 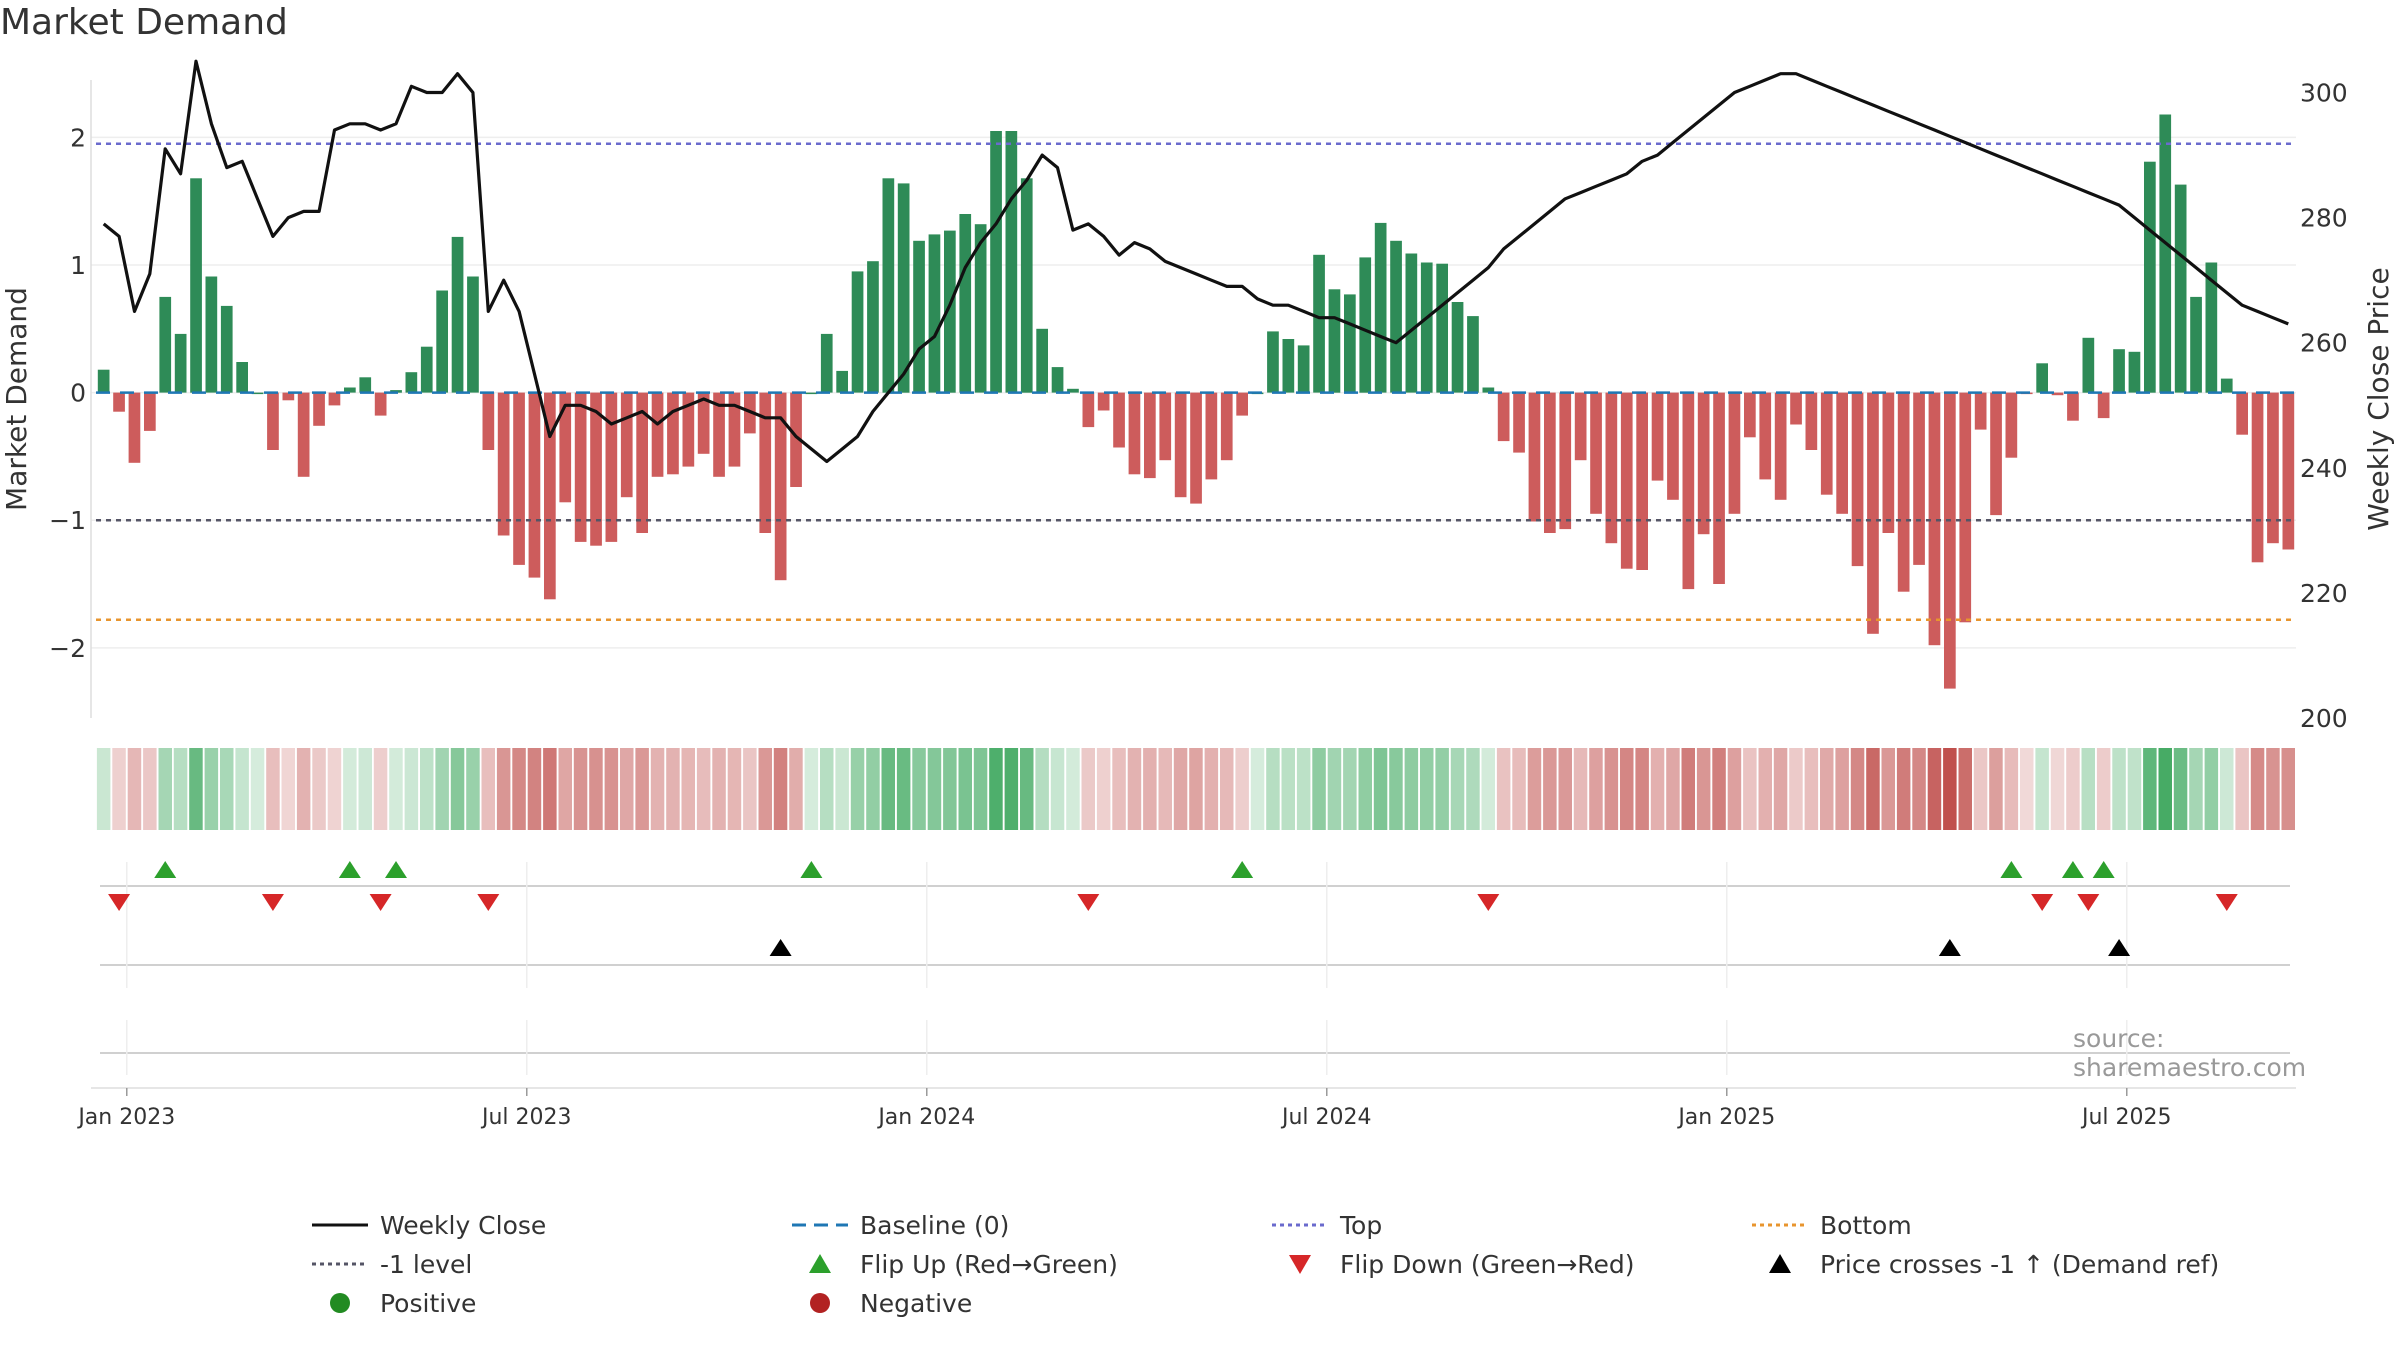 What do you see at coordinates (1326, 1225) in the screenshot?
I see `legend-top: Top` at bounding box center [1326, 1225].